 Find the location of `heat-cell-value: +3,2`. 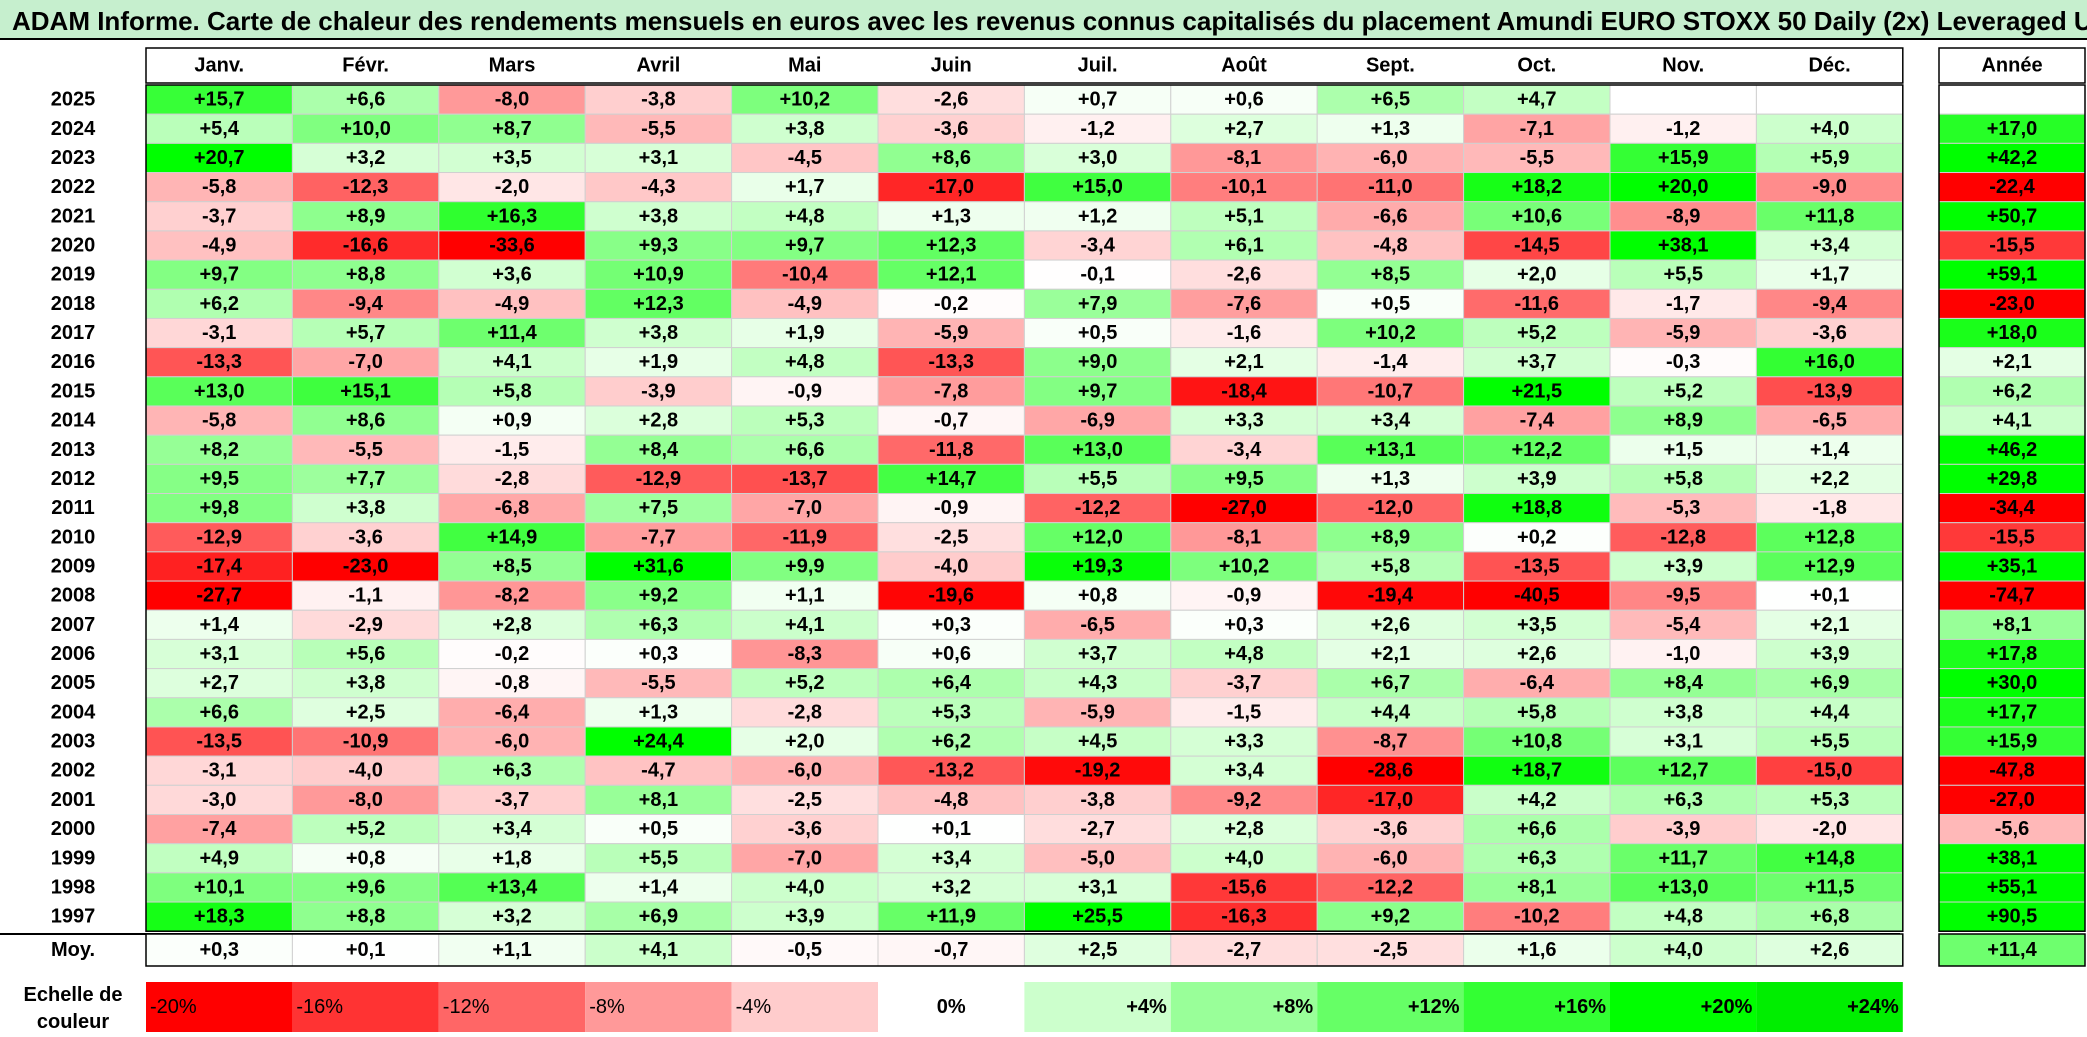

heat-cell-value: +3,2 is located at coordinates (950, 887).